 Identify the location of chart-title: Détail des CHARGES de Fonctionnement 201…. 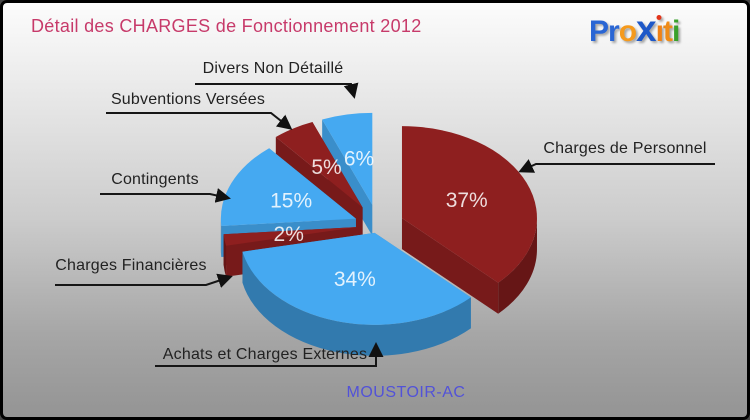
(226, 26).